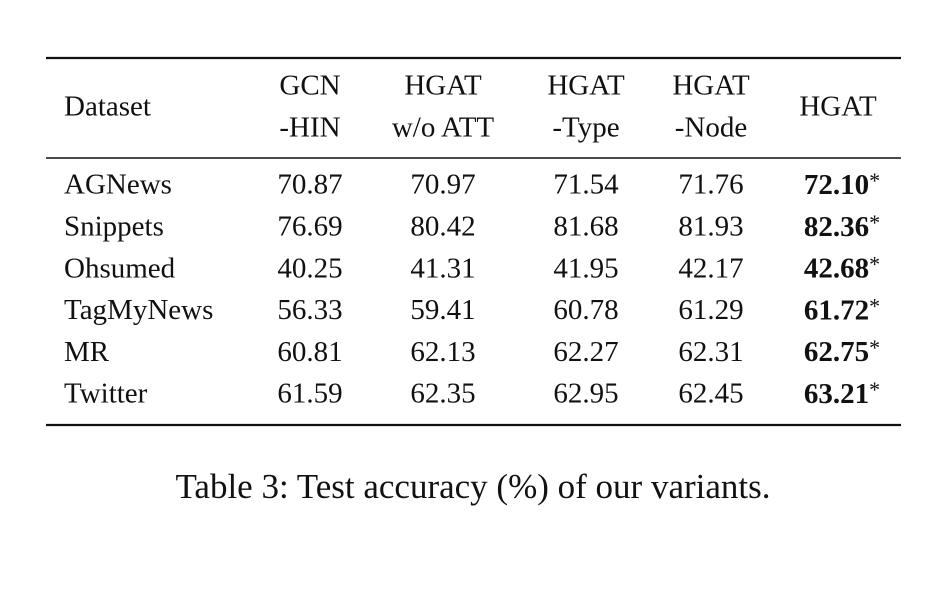  I want to click on value-cell: 62.45, so click(710, 394).